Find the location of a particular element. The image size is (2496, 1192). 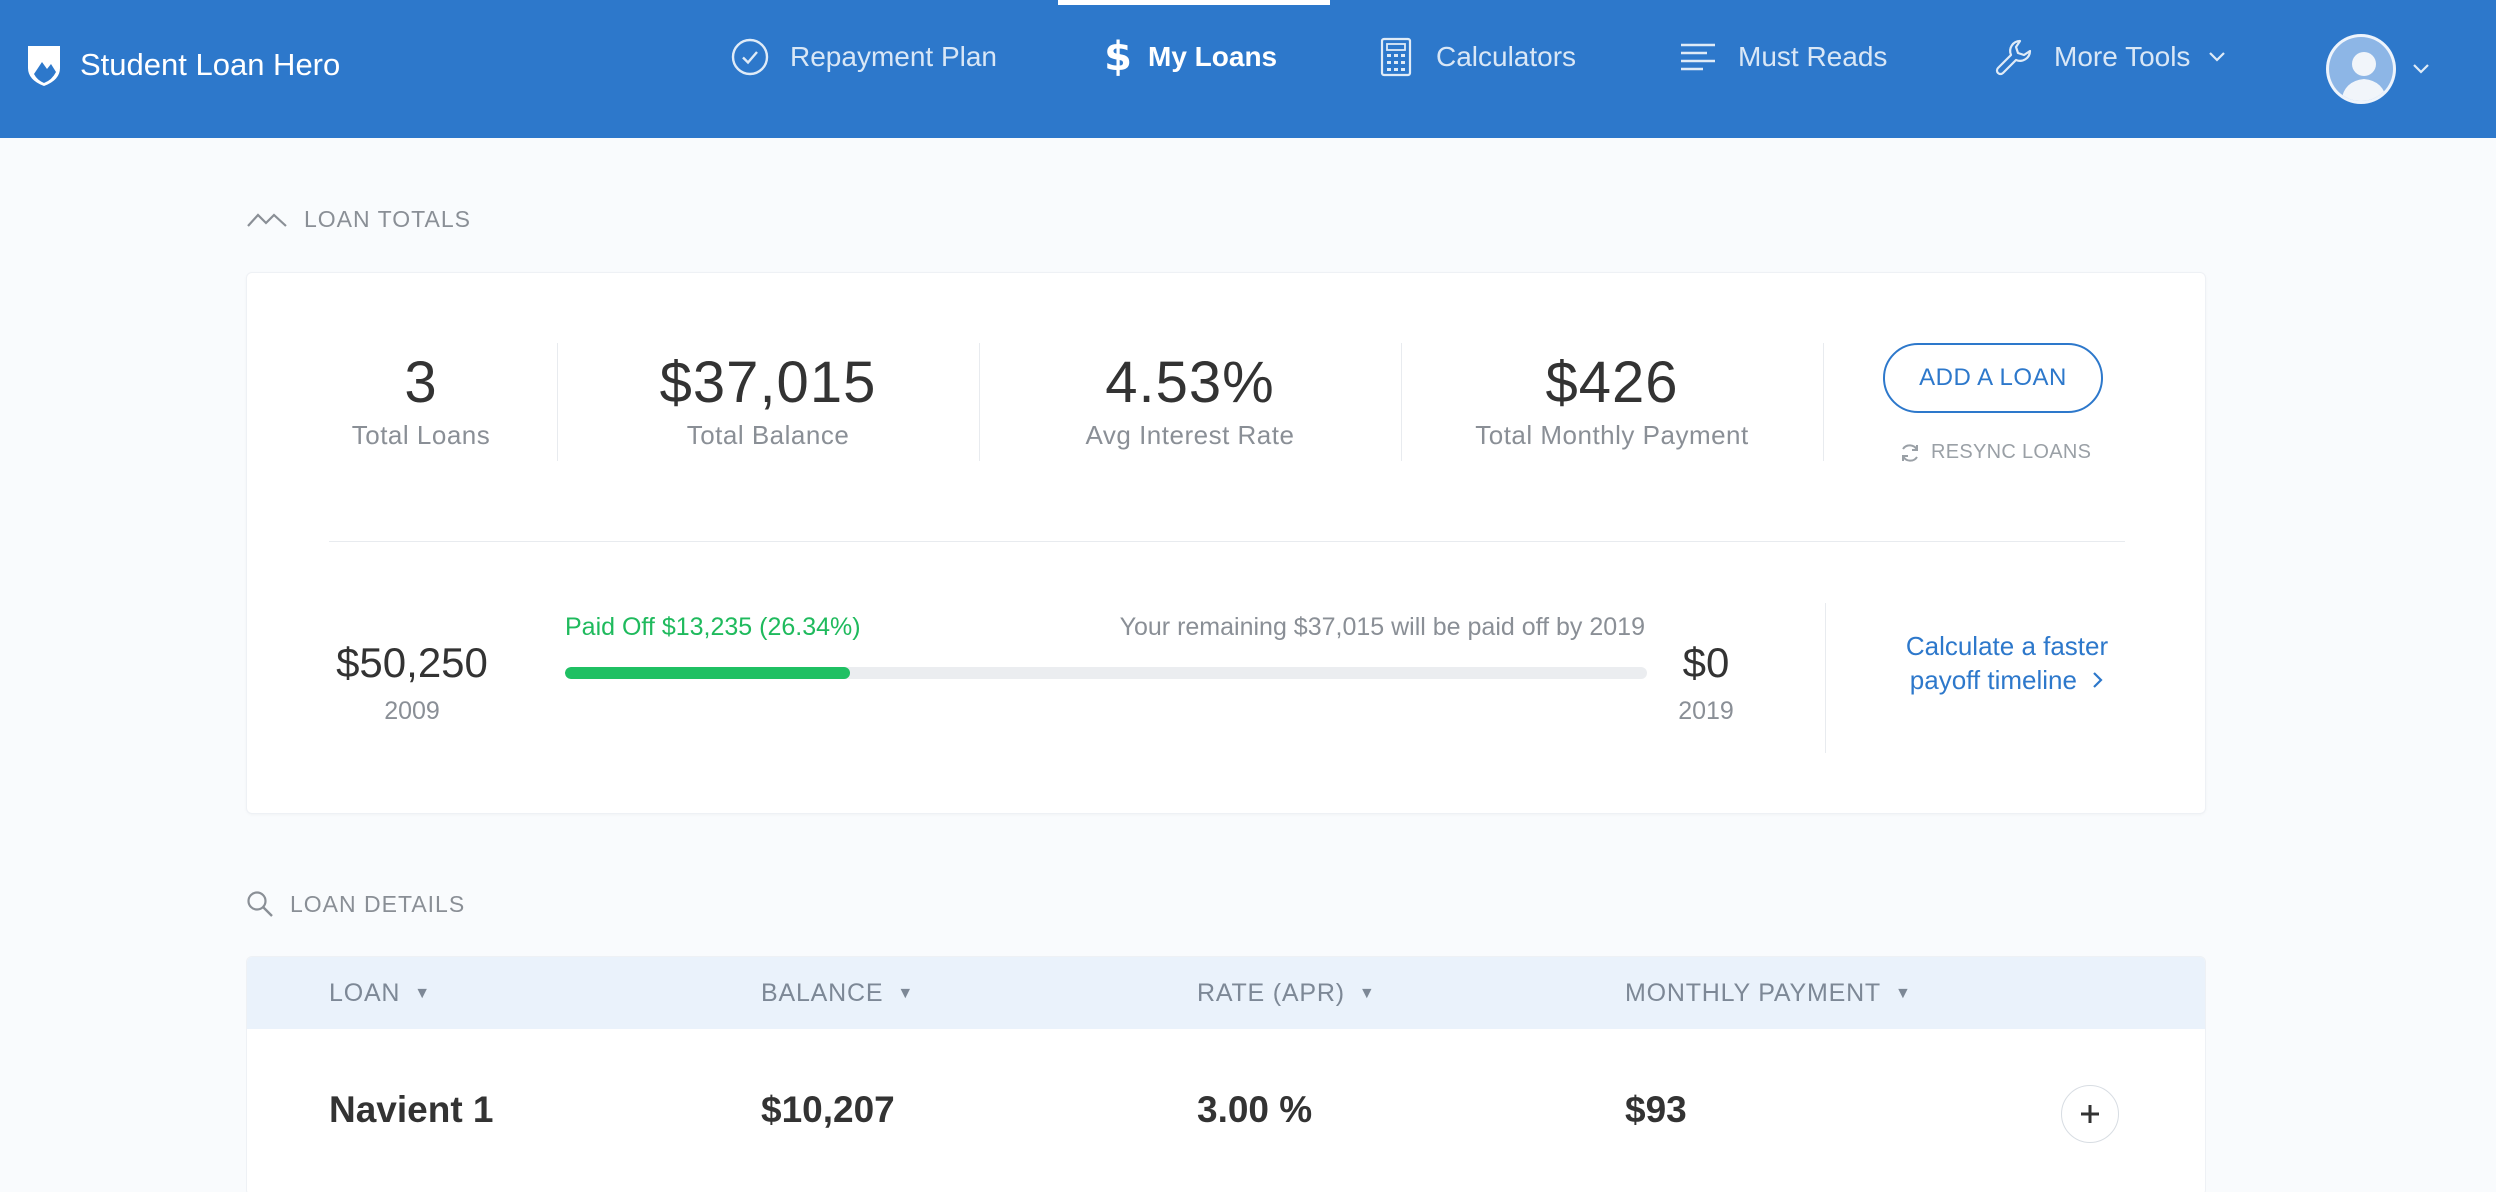

nav-label: Calculators is located at coordinates (1506, 56).